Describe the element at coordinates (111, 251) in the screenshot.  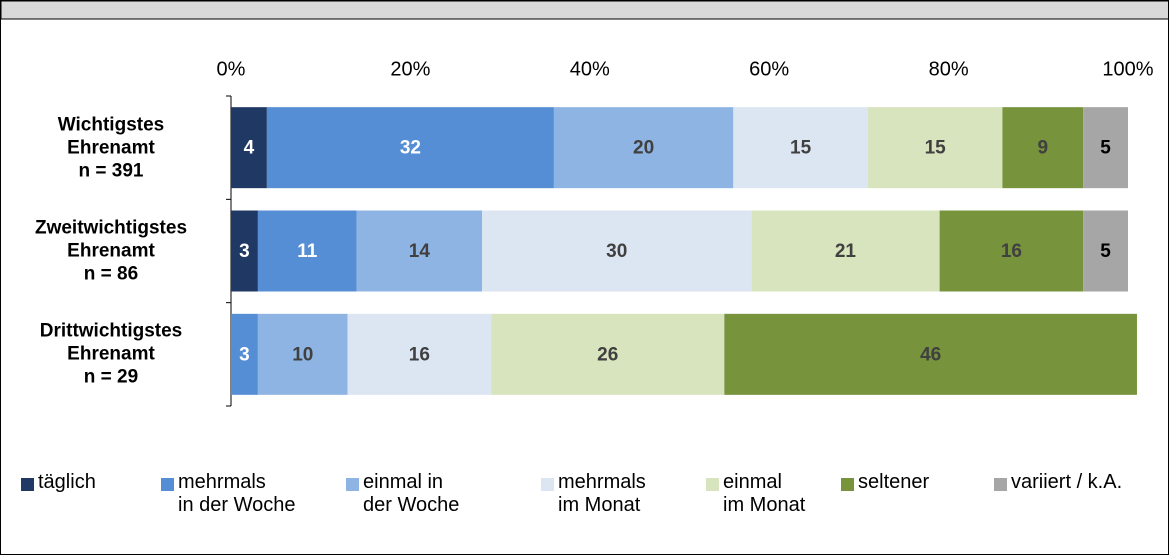
I see `category-label: Zweitwichtigstes Ehrenamt n = 86` at that location.